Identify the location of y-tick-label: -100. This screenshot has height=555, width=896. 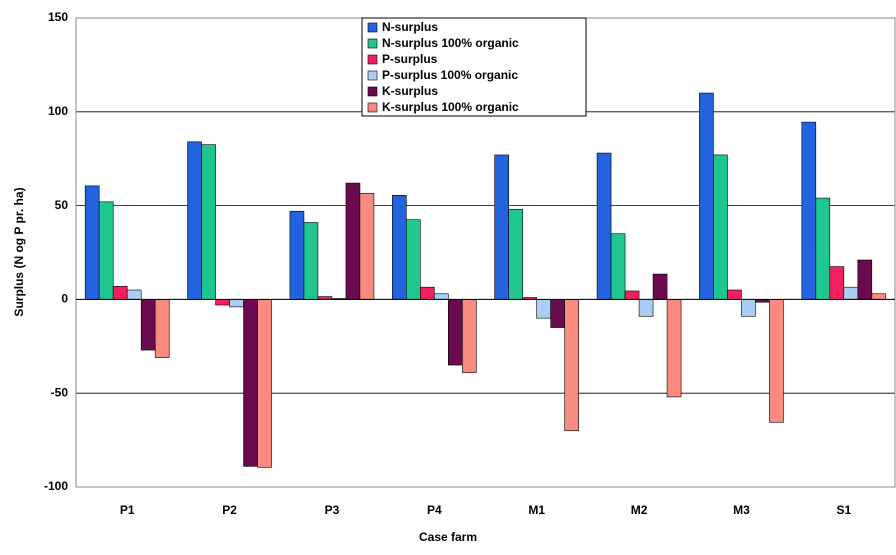
(56, 486).